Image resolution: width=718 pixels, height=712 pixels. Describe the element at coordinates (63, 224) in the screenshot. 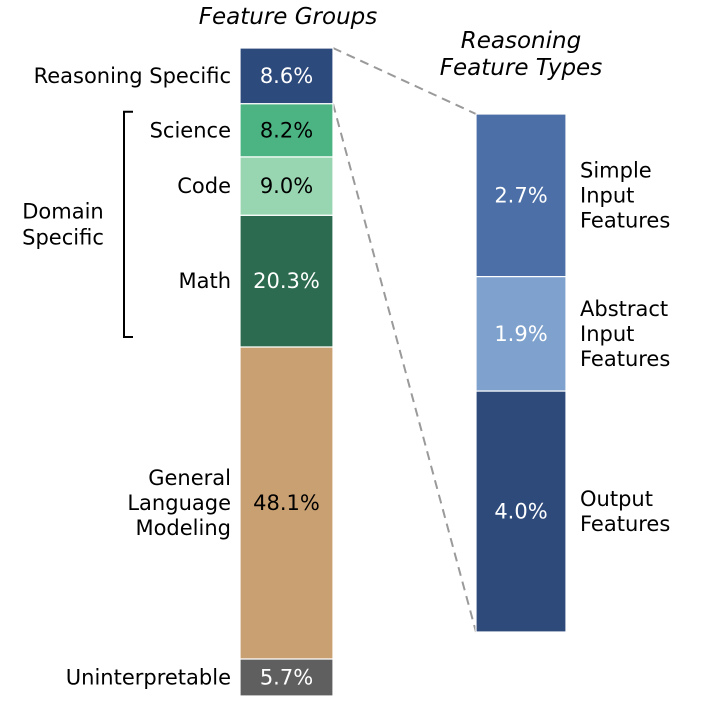

I see `bracket-label-domain-specific: Domain Specific` at that location.